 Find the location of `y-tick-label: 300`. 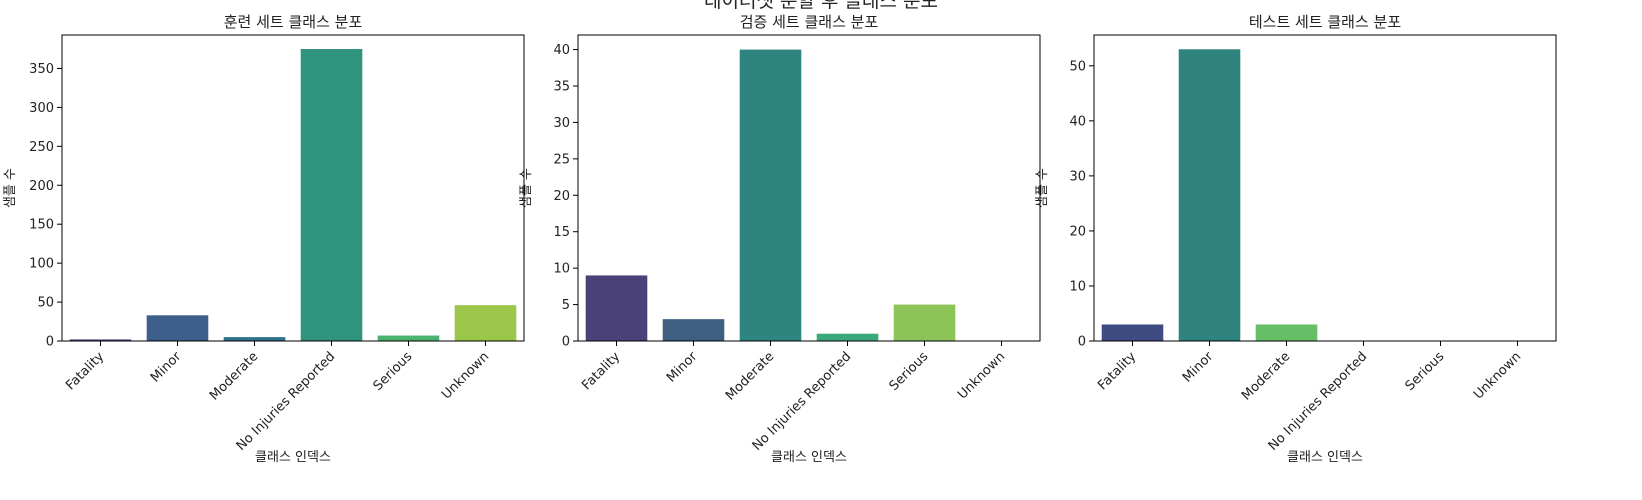

y-tick-label: 300 is located at coordinates (41, 108).